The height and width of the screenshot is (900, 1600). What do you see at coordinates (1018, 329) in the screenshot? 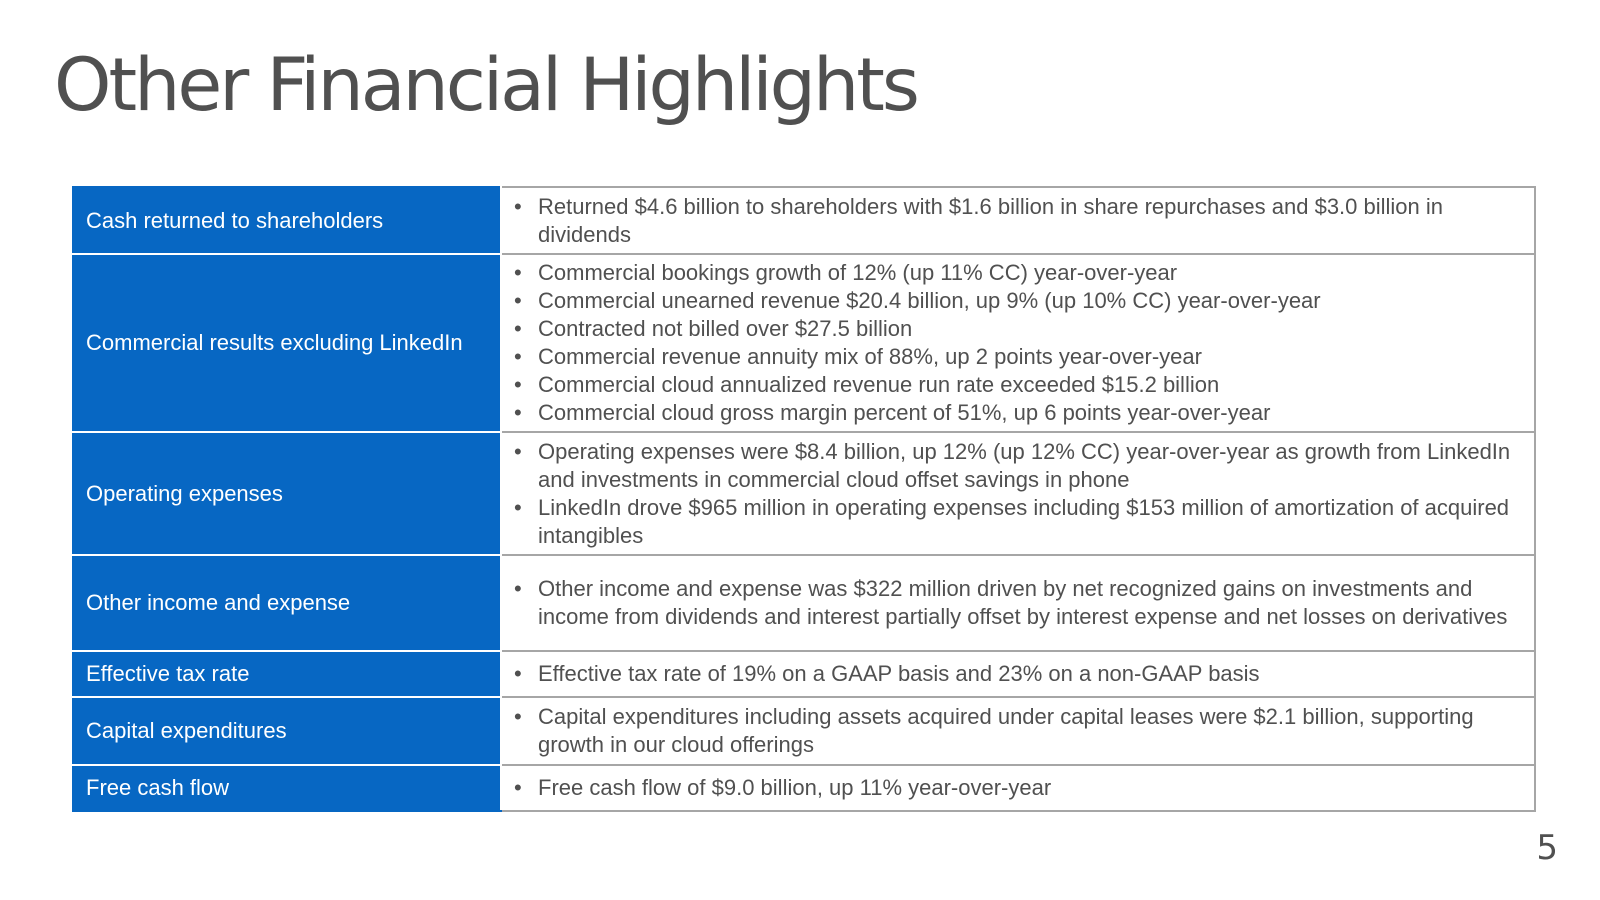
I see `list-item: Contracted not billed over $27.5 billion` at bounding box center [1018, 329].